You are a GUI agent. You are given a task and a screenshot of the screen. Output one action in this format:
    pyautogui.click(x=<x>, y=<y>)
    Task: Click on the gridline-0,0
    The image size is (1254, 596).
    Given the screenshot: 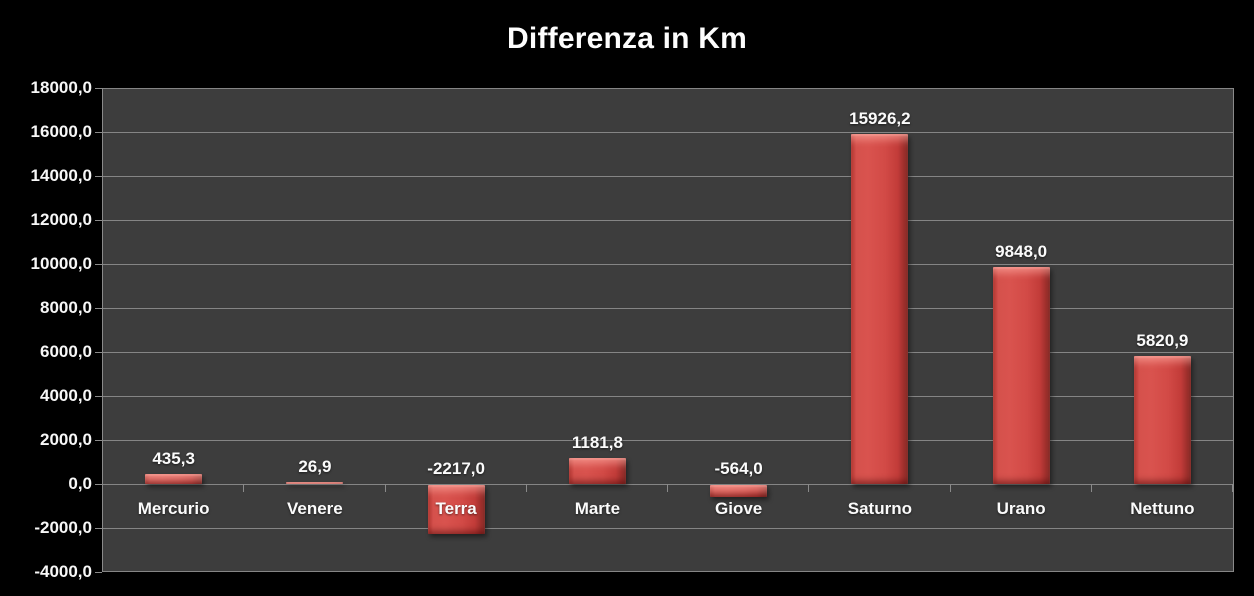 What is the action you would take?
    pyautogui.click(x=668, y=484)
    